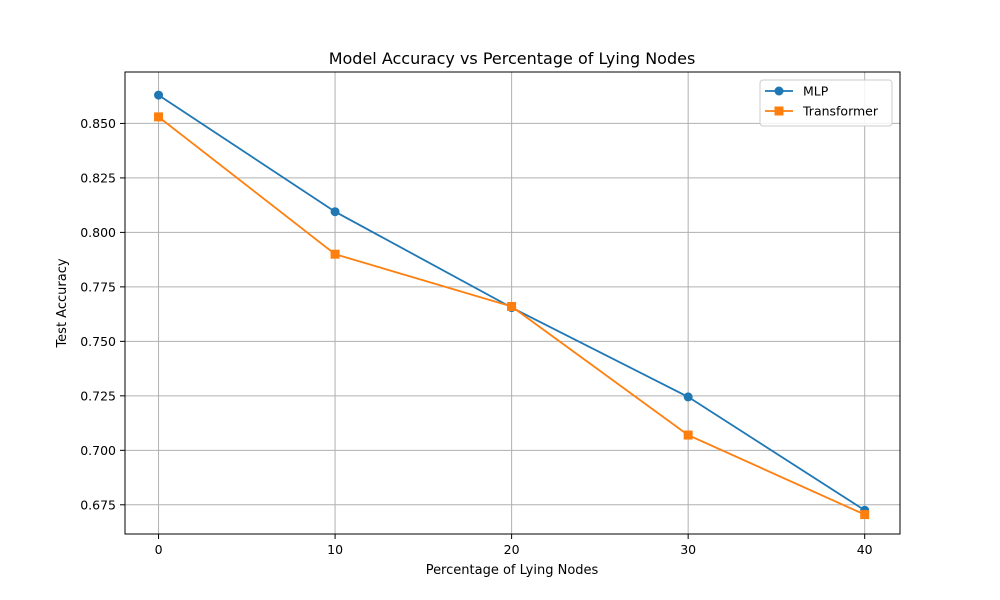 The width and height of the screenshot is (1000, 600). What do you see at coordinates (512, 570) in the screenshot?
I see `x-axis-label: Percentage of Lying Nodes` at bounding box center [512, 570].